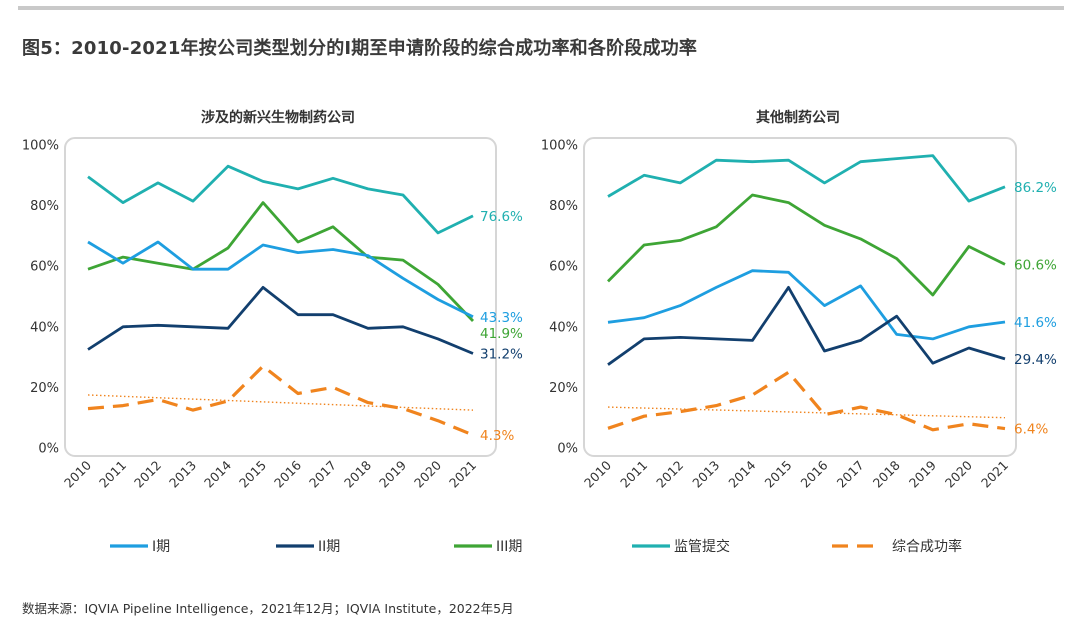 The image size is (1080, 639). I want to click on legend-label: I期, so click(161, 547).